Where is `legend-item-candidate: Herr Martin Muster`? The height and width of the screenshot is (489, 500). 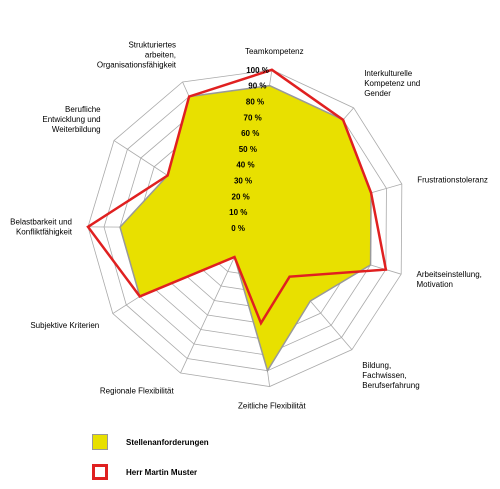 legend-item-candidate: Herr Martin Muster is located at coordinates (144, 472).